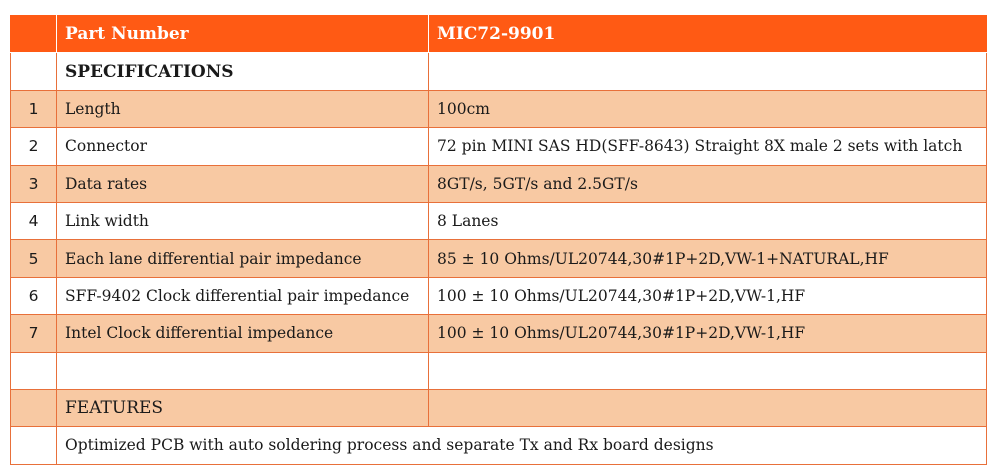 Image resolution: width=1000 pixels, height=473 pixels. I want to click on blank-number-cell, so click(33, 370).